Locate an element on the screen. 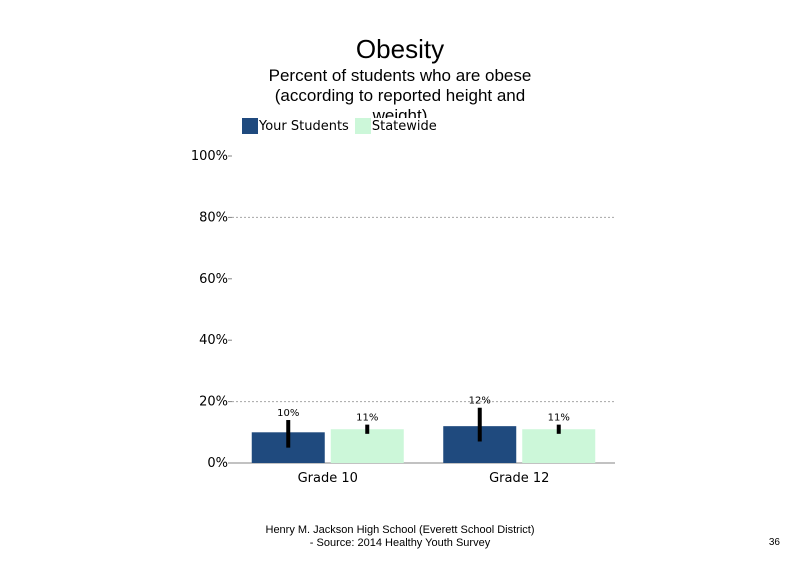  y-tick-label: 20% is located at coordinates (213, 402).